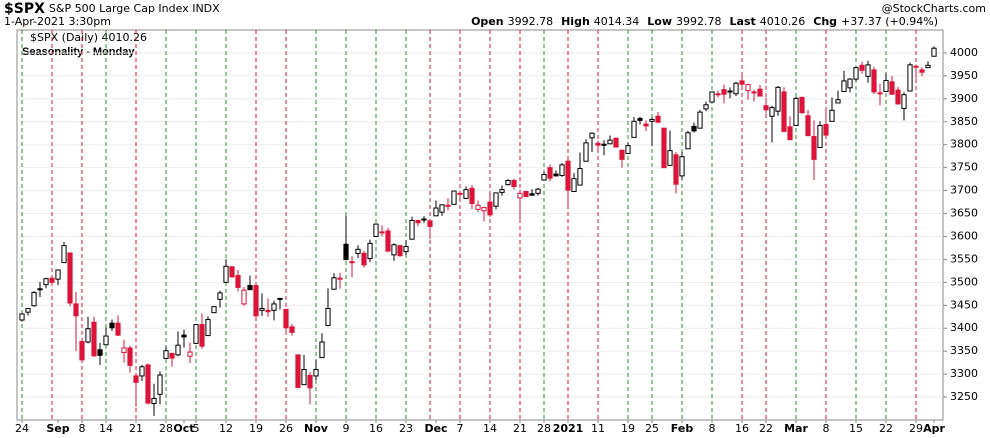 Image resolution: width=990 pixels, height=438 pixels. What do you see at coordinates (183, 428) in the screenshot?
I see `x-tick-label: Oct` at bounding box center [183, 428].